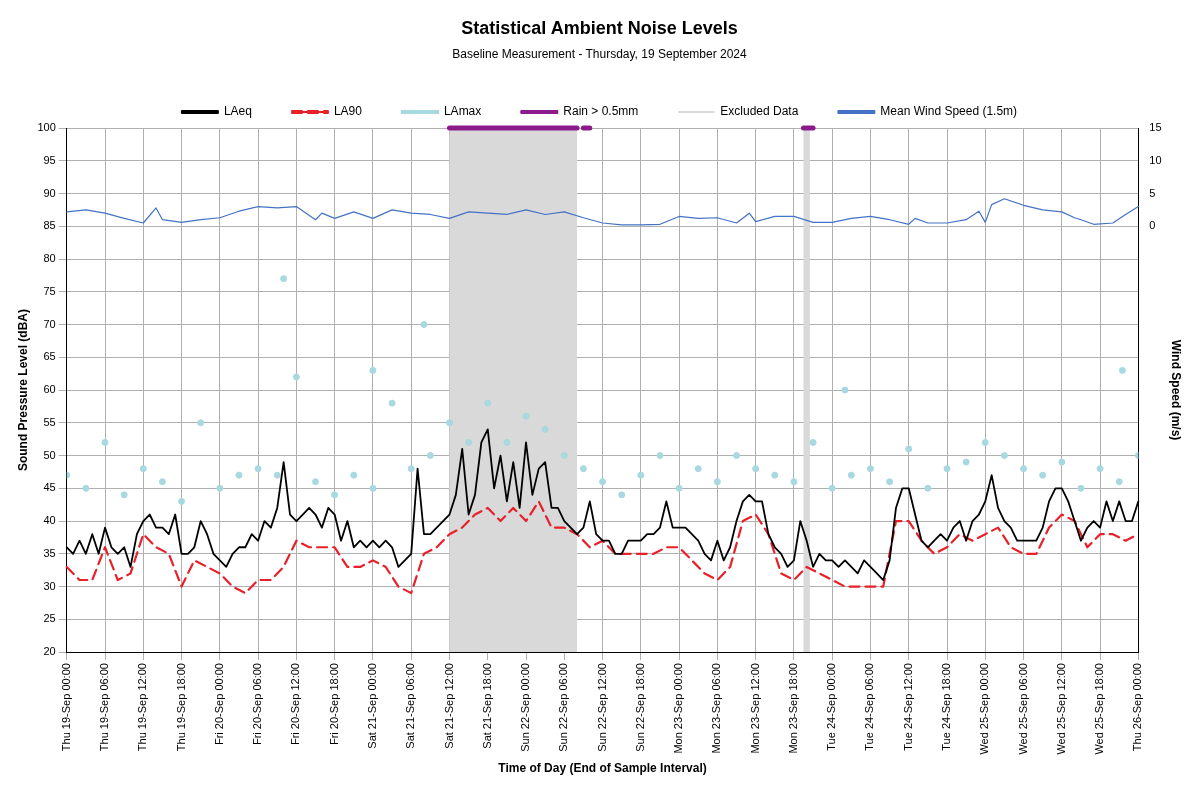 This screenshot has width=1203, height=792. What do you see at coordinates (49, 454) in the screenshot?
I see `y-tick-label: 50` at bounding box center [49, 454].